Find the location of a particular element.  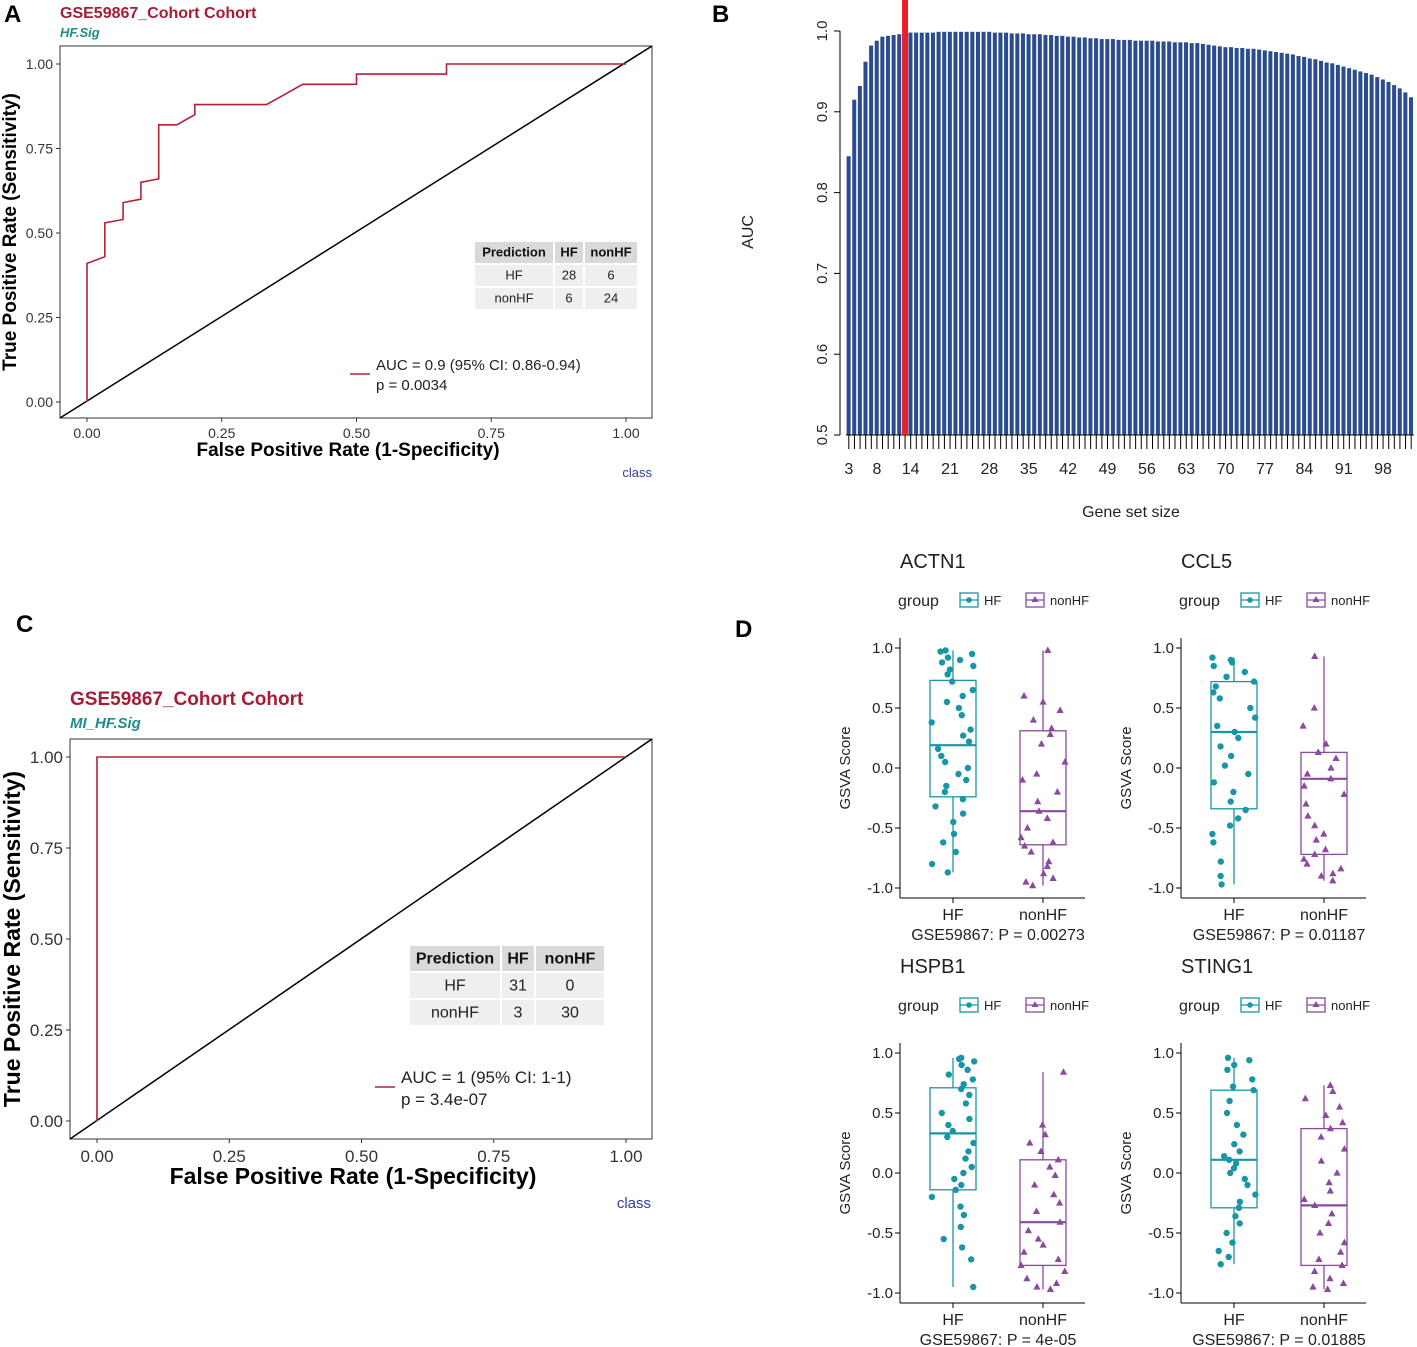

legend-title: group is located at coordinates (918, 601).